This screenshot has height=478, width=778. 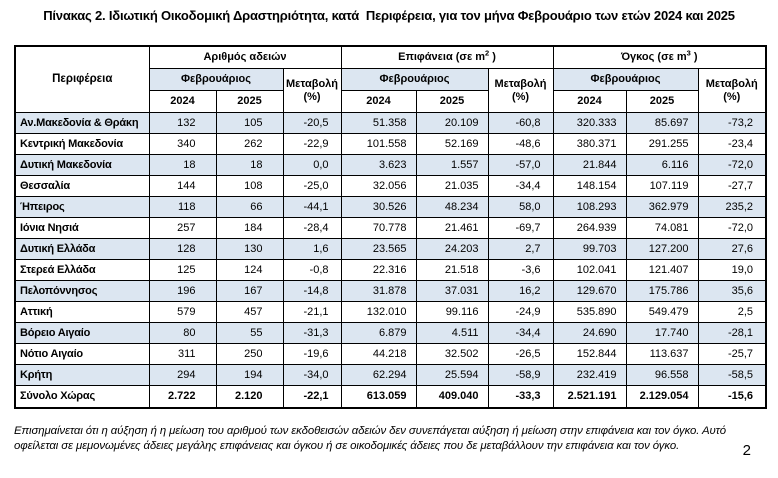 What do you see at coordinates (378, 249) in the screenshot?
I see `surface-2024-cell: 23.565` at bounding box center [378, 249].